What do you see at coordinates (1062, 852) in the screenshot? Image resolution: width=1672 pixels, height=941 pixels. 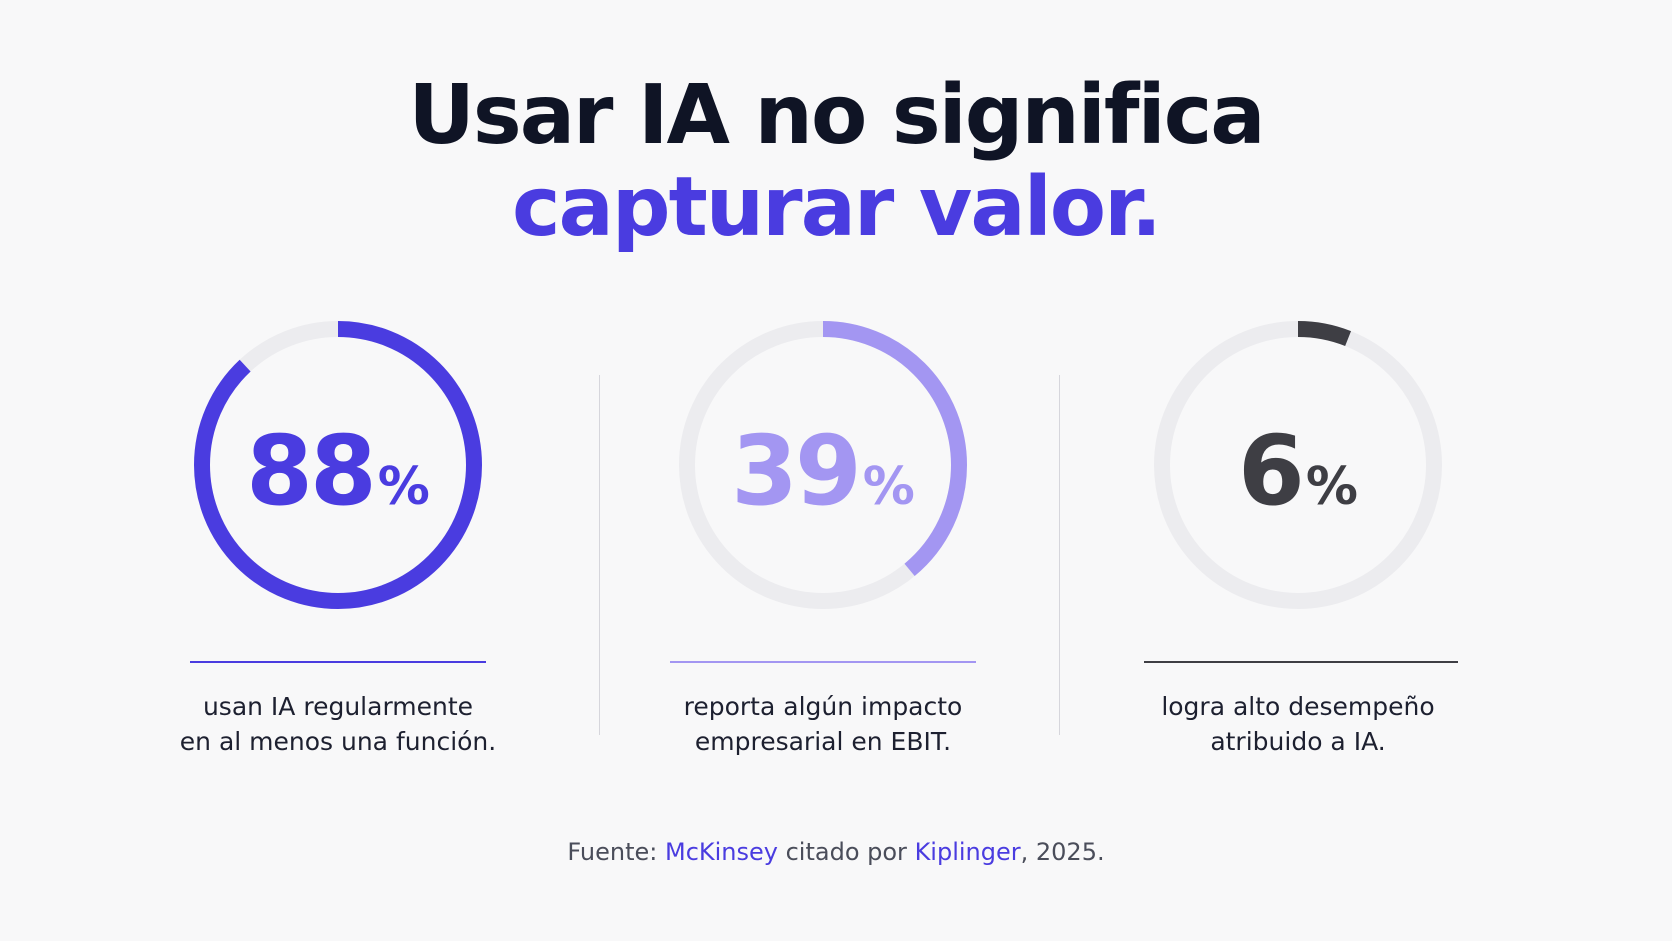 I see `source-suffix: , 2025.` at bounding box center [1062, 852].